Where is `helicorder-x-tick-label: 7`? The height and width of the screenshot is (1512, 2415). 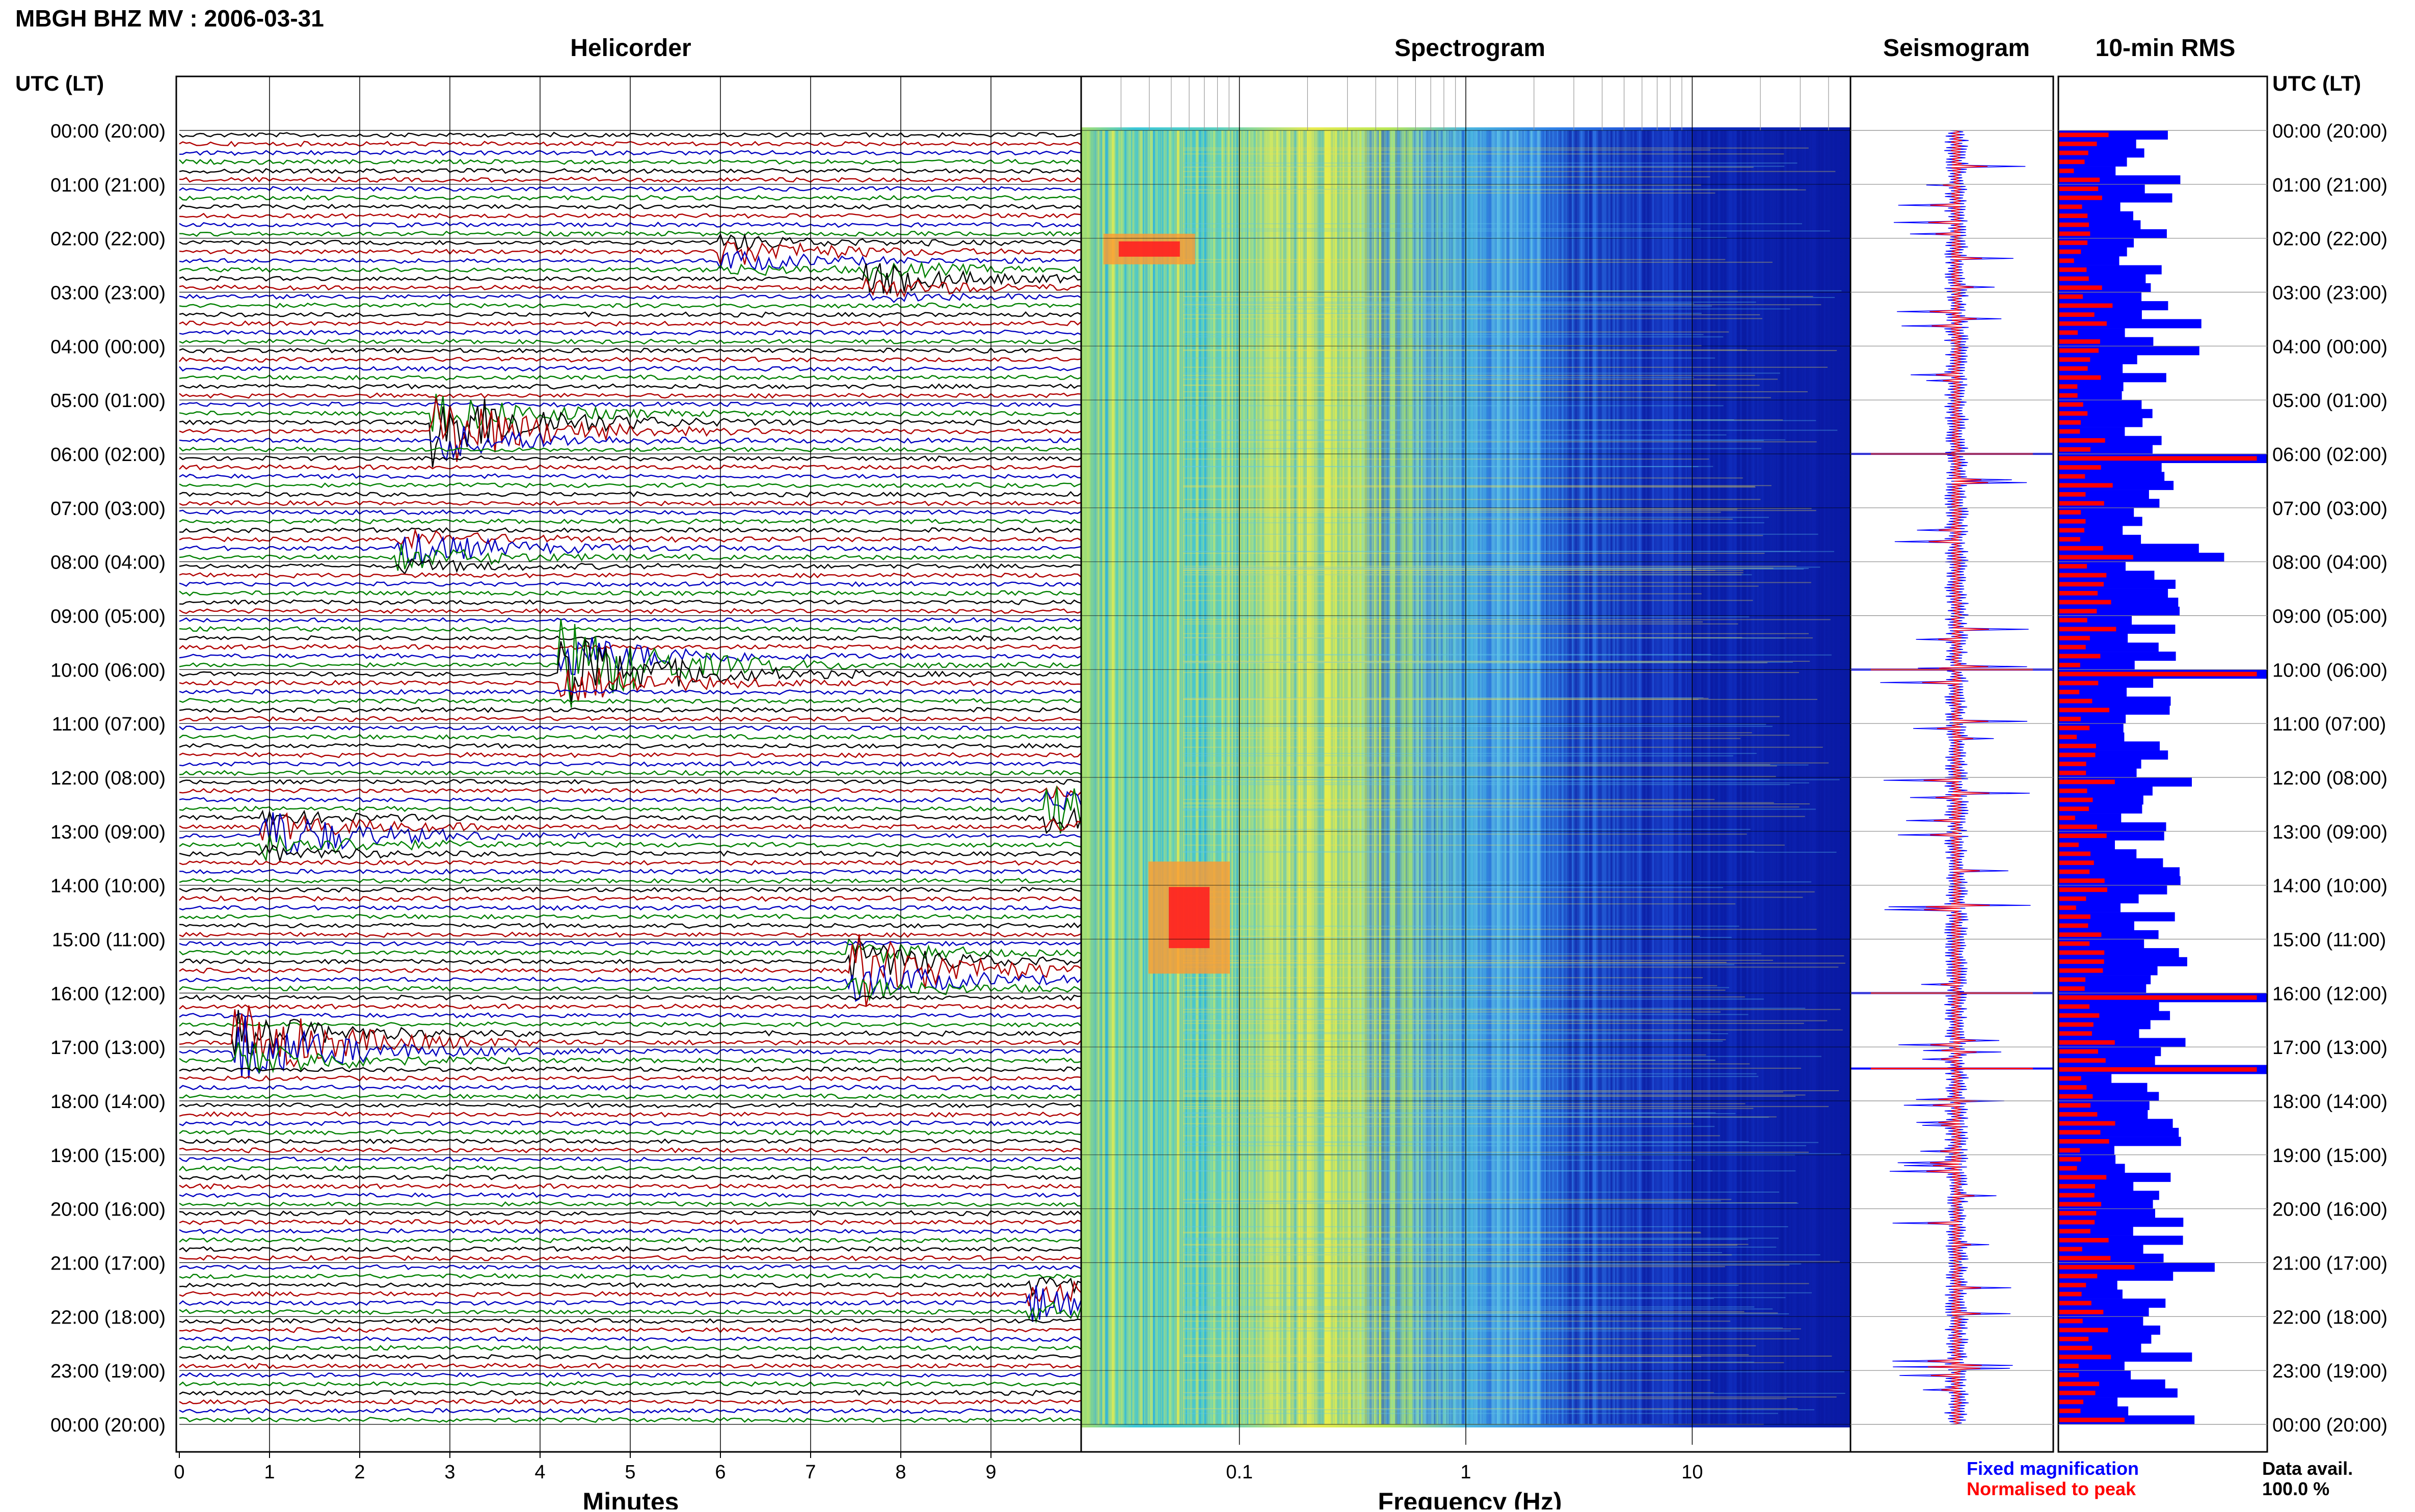 helicorder-x-tick-label: 7 is located at coordinates (811, 1472).